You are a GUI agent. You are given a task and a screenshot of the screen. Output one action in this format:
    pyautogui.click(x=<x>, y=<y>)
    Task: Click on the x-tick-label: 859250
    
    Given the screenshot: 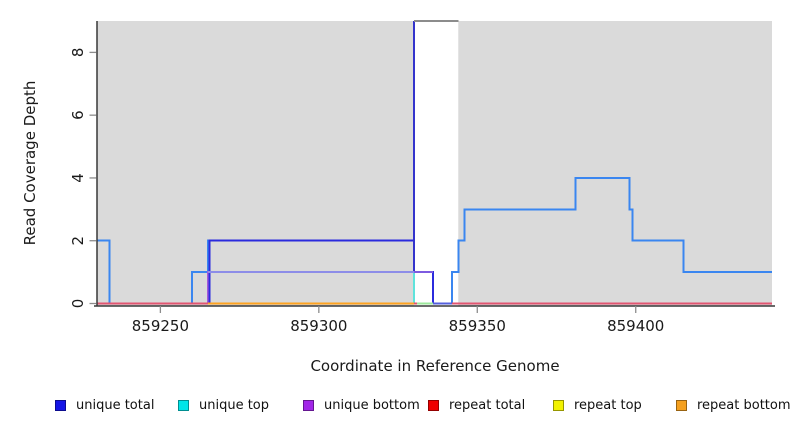 What is the action you would take?
    pyautogui.click(x=160, y=326)
    